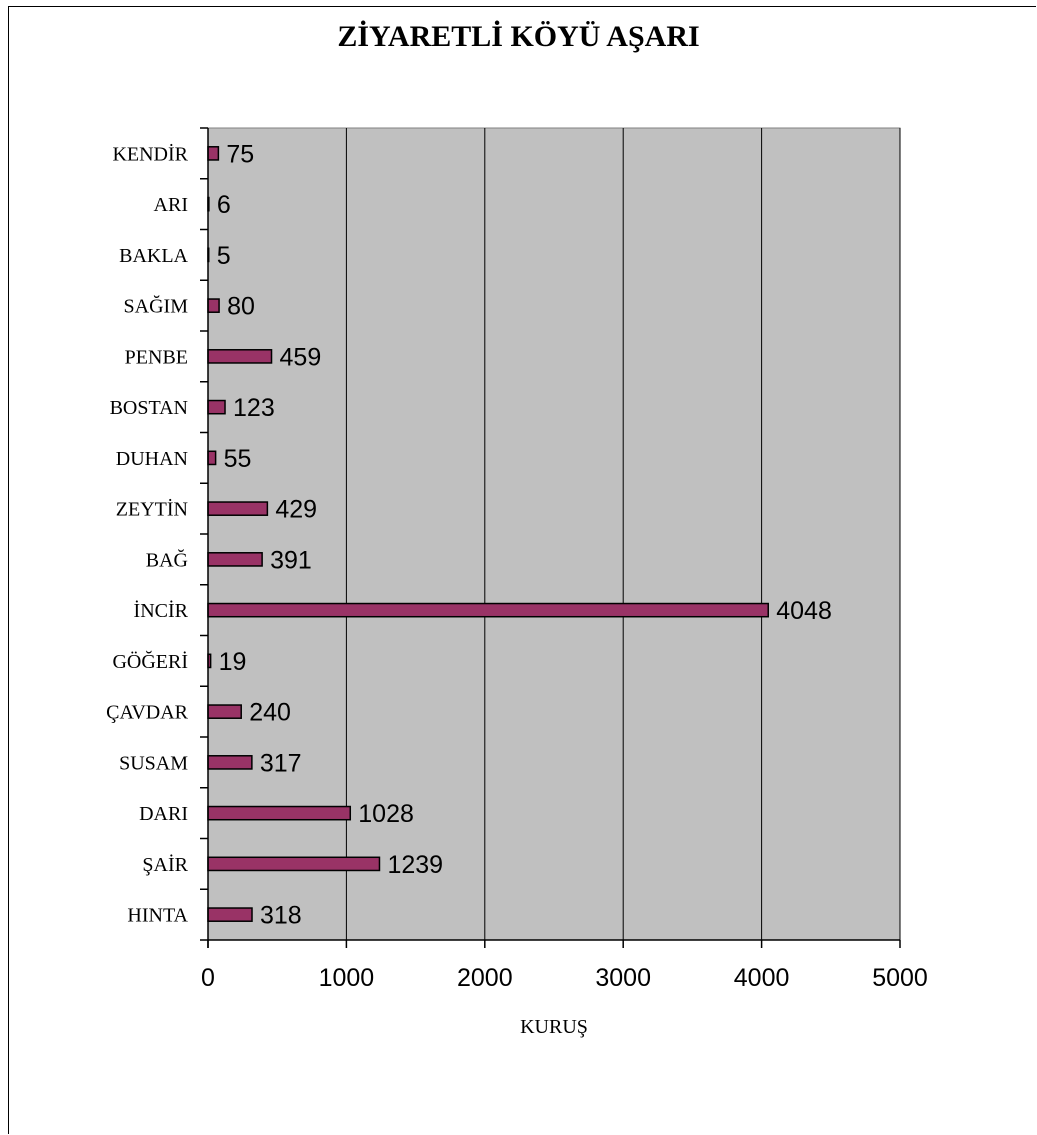  I want to click on category-label-6: GÖĞERİ, so click(150, 661).